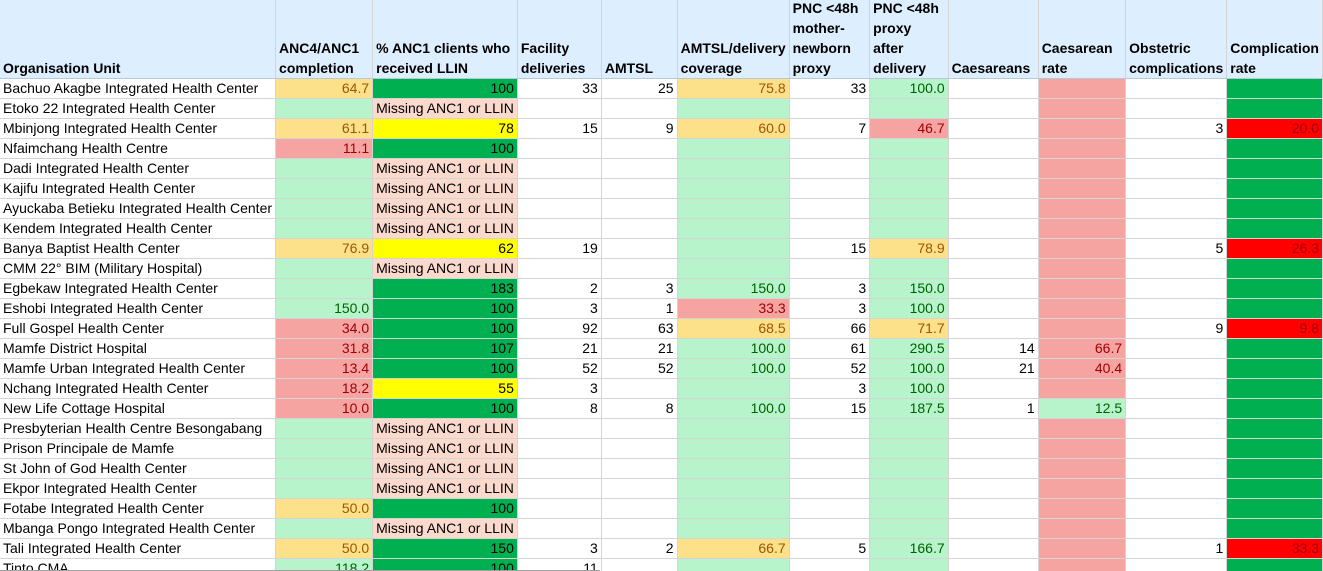 The width and height of the screenshot is (1323, 571). I want to click on org-unit-cell: Mbanga Pongo Integrated Health Center, so click(138, 528).